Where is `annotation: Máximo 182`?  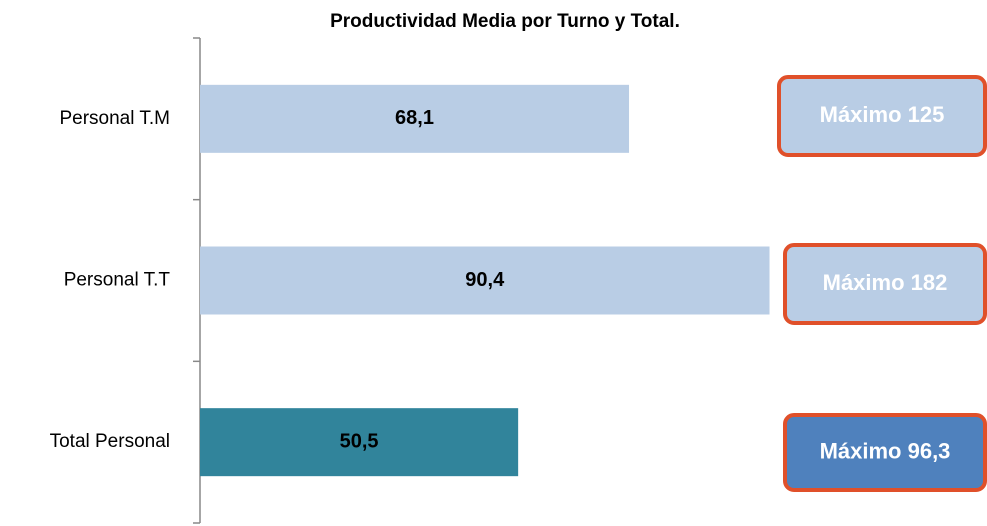
annotation: Máximo 182 is located at coordinates (885, 282).